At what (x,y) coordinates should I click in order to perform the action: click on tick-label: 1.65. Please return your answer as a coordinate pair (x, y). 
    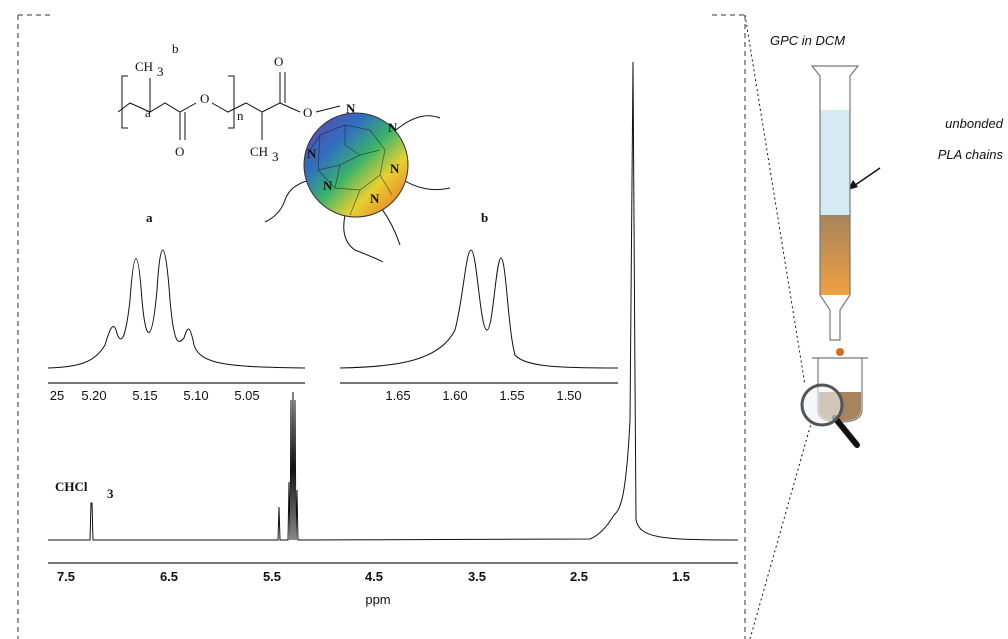
    Looking at the image, I should click on (397, 395).